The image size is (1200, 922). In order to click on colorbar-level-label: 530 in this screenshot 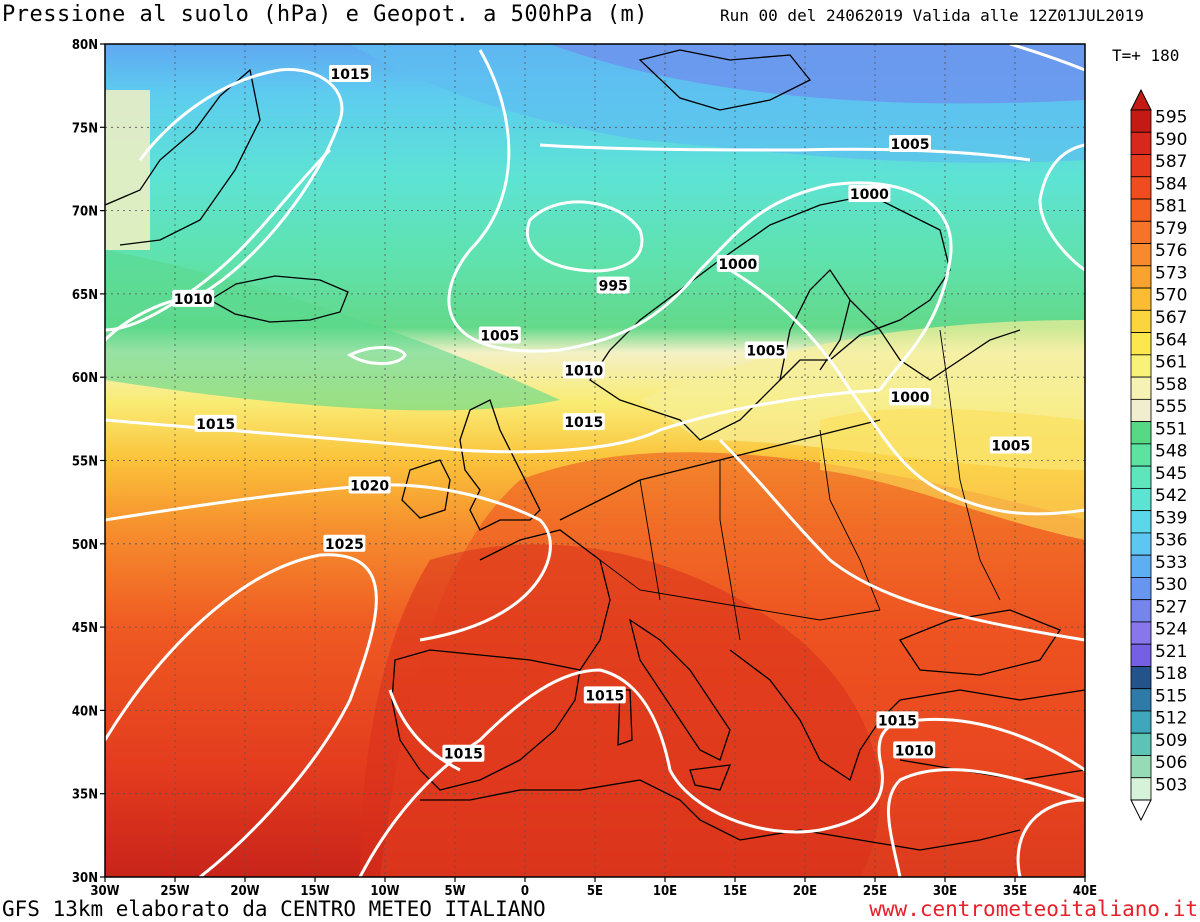, I will do `click(1171, 585)`.